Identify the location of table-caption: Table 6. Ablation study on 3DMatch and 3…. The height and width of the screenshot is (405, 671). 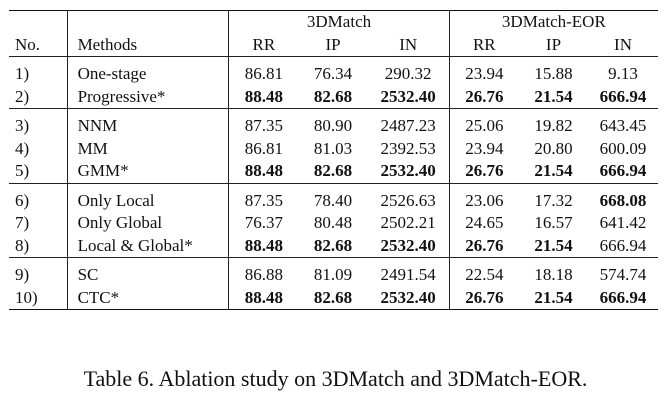
(335, 378).